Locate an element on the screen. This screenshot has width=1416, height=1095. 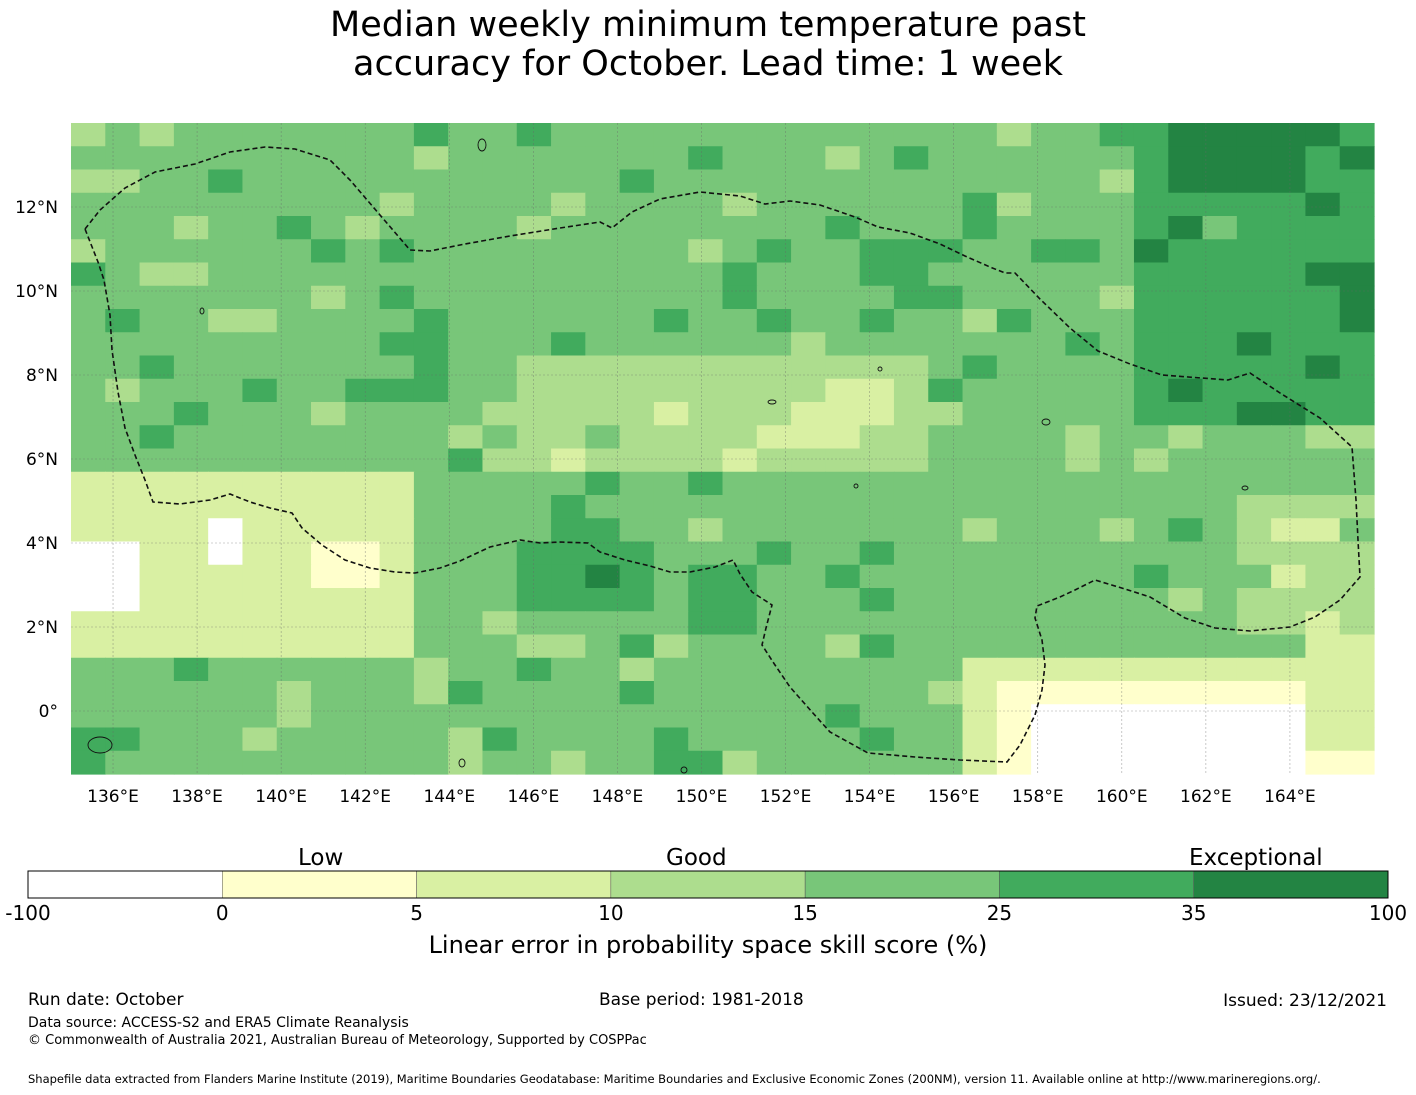
colorbar-boundary-value: 25 is located at coordinates (999, 913).